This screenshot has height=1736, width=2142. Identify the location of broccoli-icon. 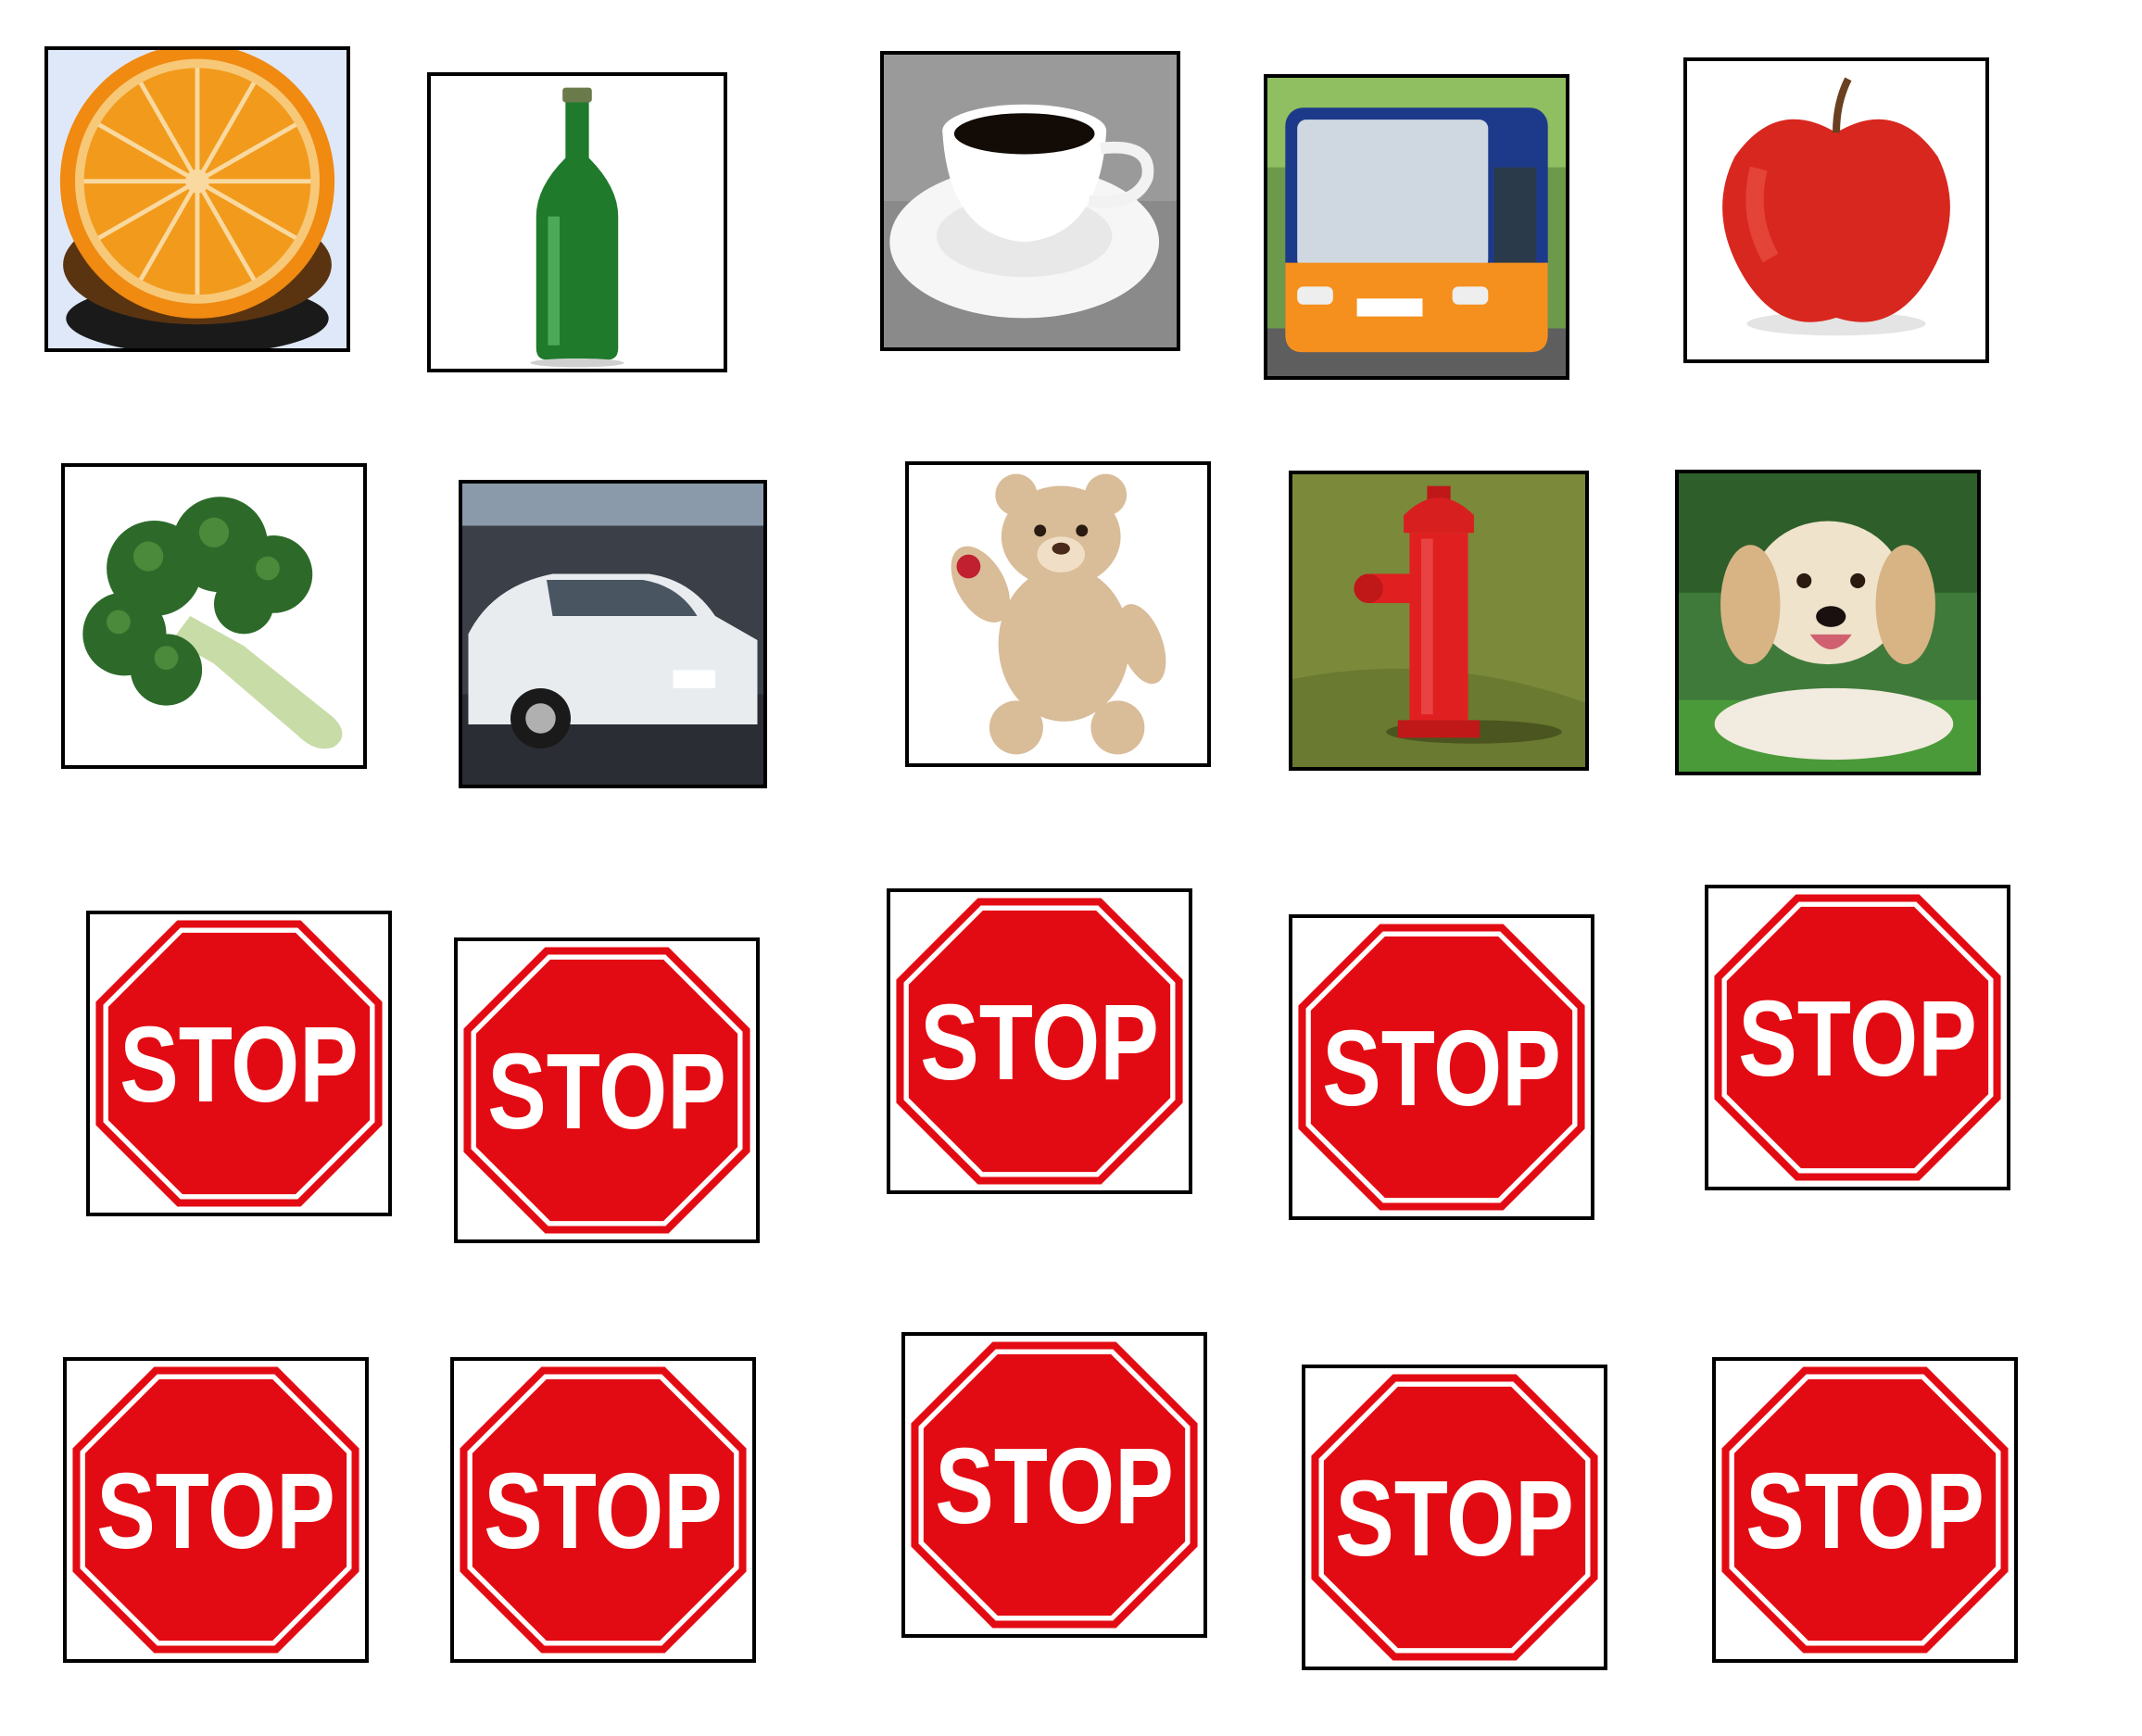
(214, 616).